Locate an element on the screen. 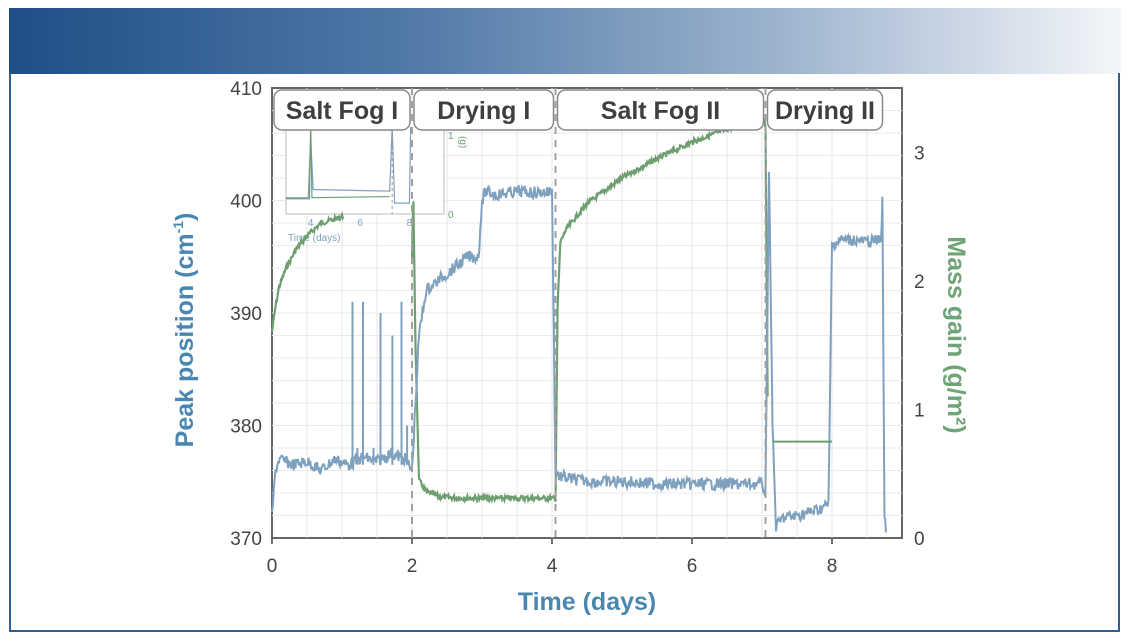 The width and height of the screenshot is (1130, 642). x-tick-label: 6 is located at coordinates (692, 566).